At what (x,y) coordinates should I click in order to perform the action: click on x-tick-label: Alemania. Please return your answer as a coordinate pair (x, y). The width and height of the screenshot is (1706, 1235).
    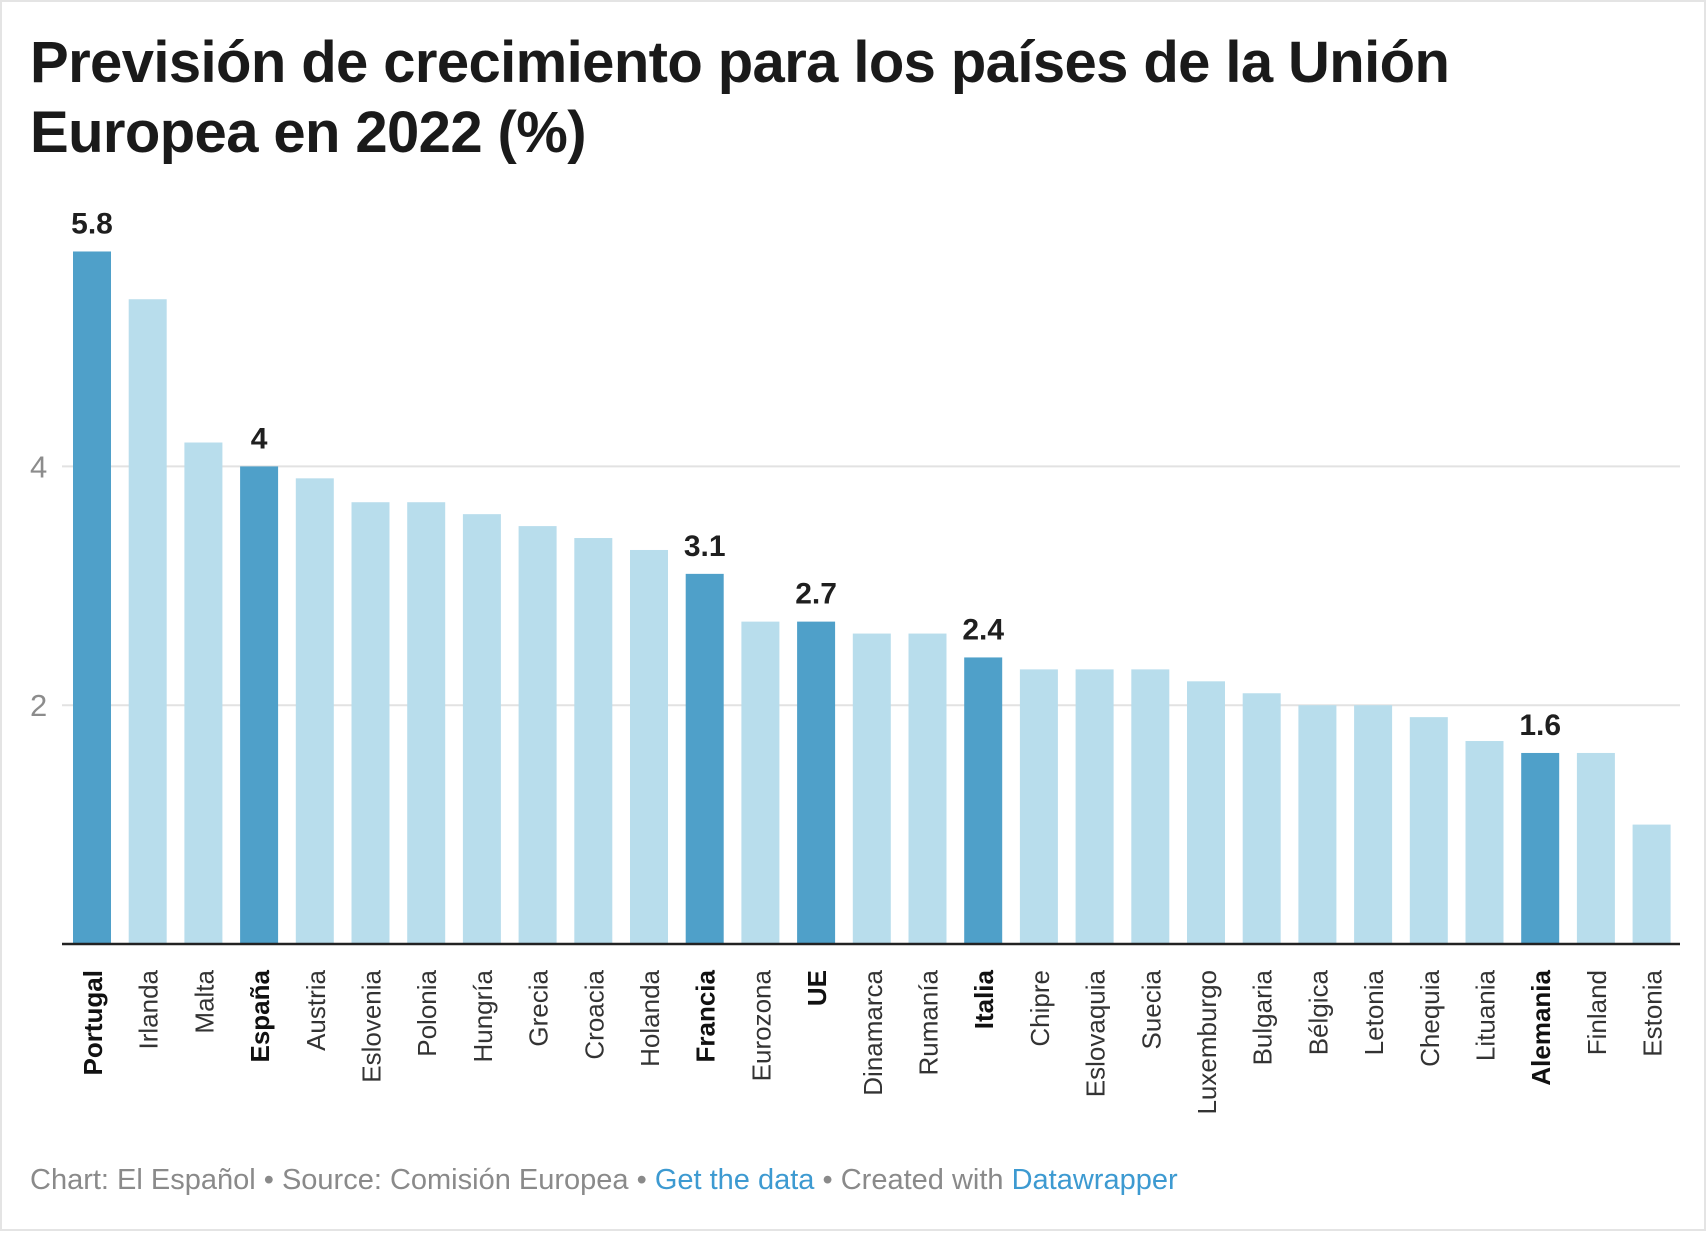
    Looking at the image, I should click on (1541, 1027).